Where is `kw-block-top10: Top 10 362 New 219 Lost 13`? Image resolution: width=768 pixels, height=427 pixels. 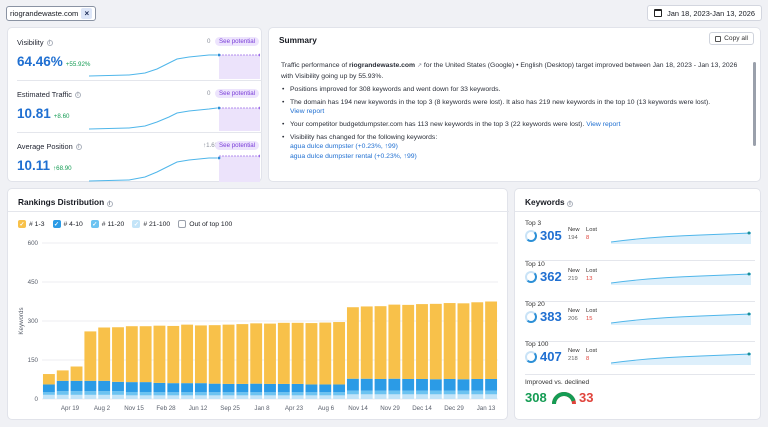
kw-block-top10: Top 10 362 New 219 Lost 13 is located at coordinates (640, 279).